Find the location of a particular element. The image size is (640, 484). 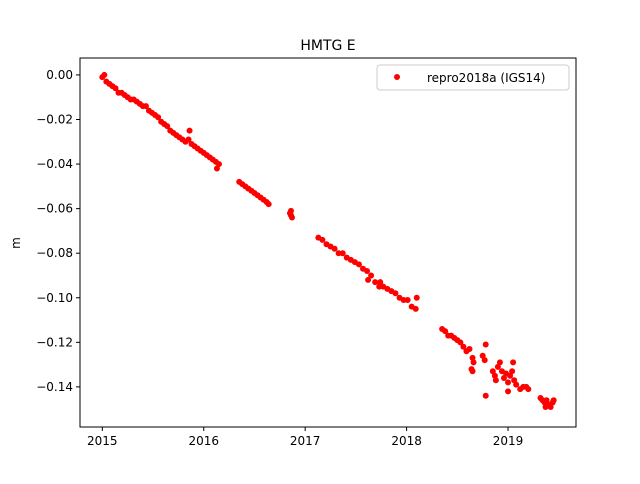

x-tick-label: 2018 is located at coordinates (406, 441).